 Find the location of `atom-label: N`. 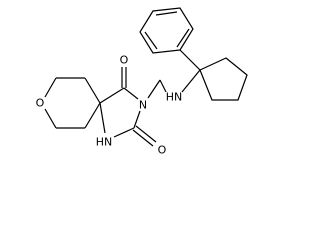

atom-label: N is located at coordinates (143, 105).